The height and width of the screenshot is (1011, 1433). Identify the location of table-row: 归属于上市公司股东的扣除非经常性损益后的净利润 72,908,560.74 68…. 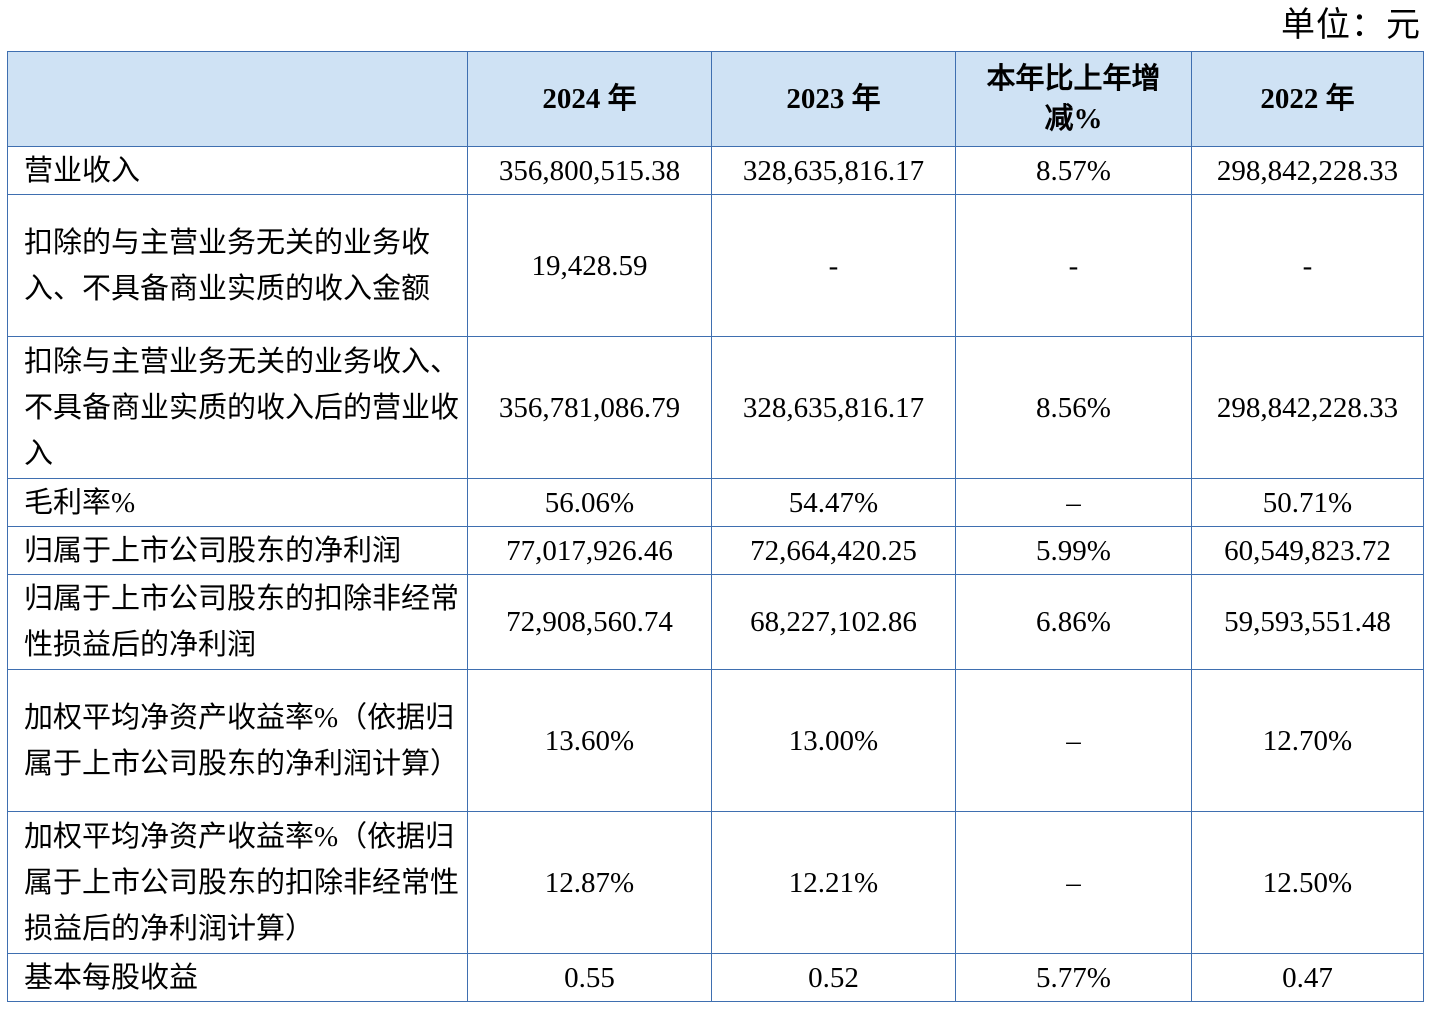
(715, 622).